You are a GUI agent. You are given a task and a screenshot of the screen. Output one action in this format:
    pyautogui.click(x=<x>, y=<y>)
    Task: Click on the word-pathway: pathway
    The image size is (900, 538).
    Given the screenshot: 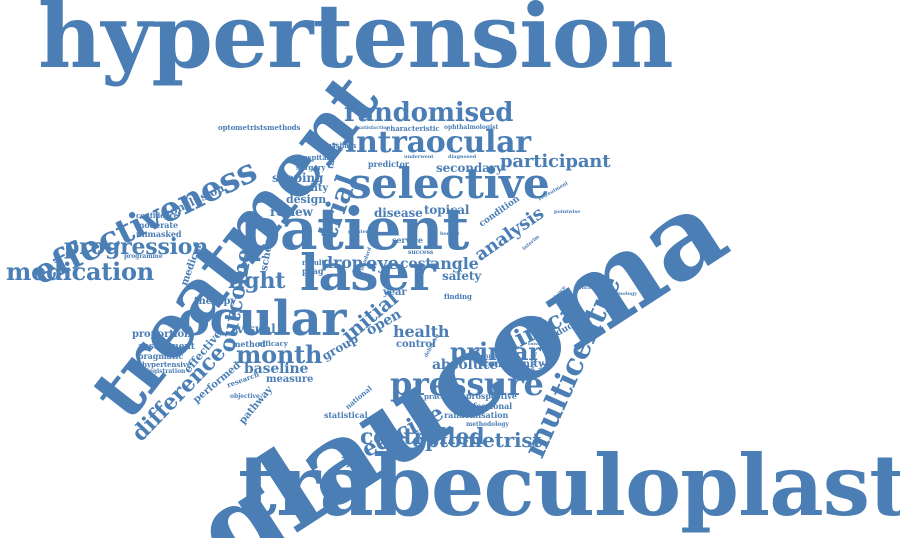 What is the action you would take?
    pyautogui.click(x=256, y=405)
    